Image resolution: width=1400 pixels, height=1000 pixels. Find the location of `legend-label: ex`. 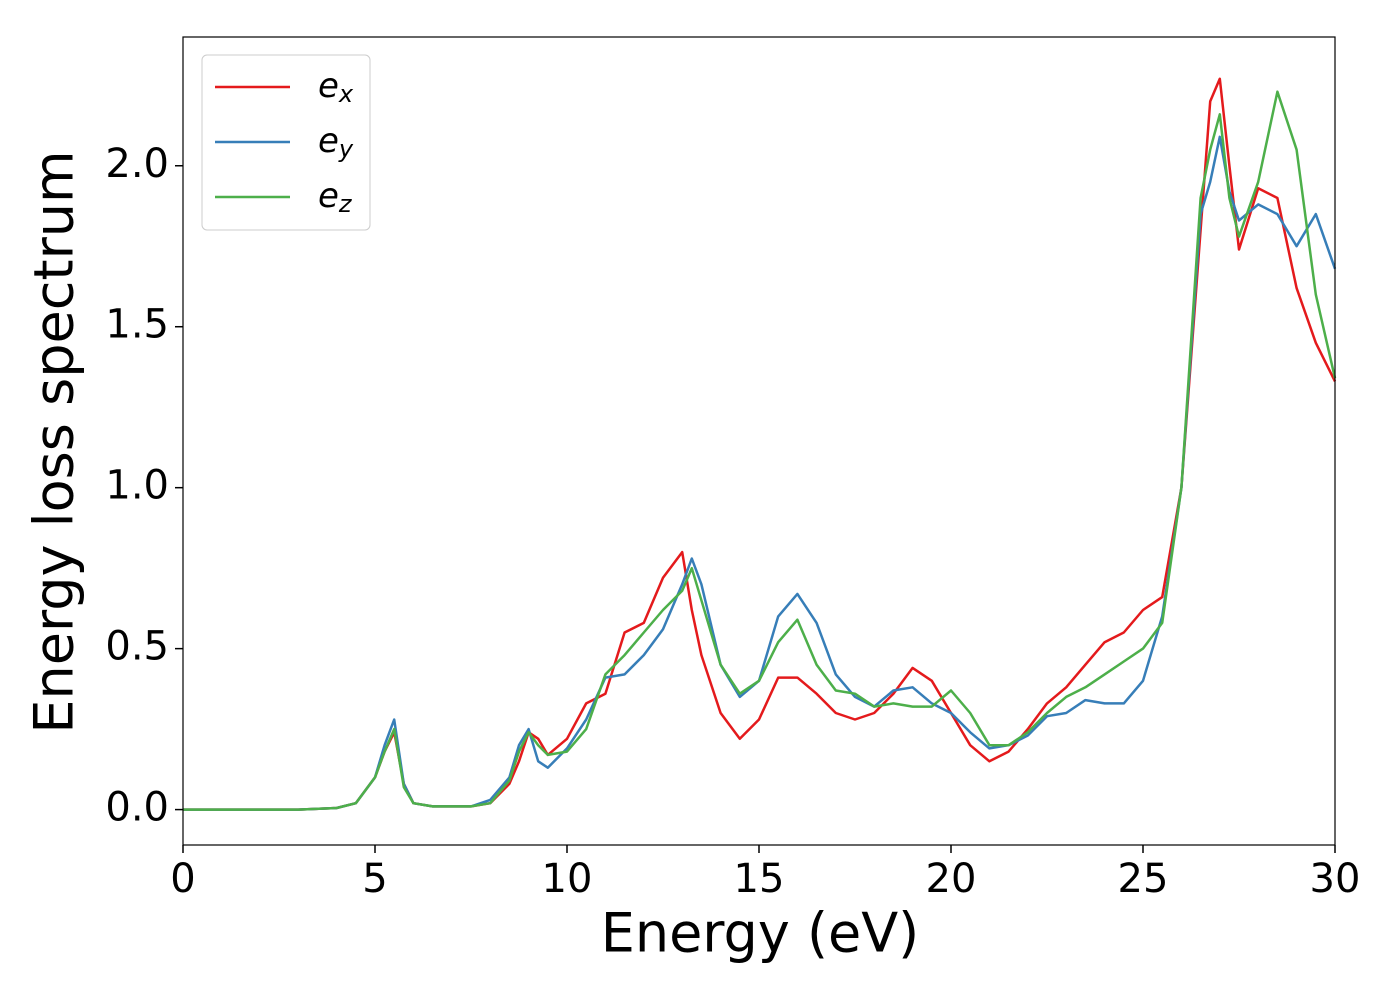

legend-label: ex is located at coordinates (336, 87).